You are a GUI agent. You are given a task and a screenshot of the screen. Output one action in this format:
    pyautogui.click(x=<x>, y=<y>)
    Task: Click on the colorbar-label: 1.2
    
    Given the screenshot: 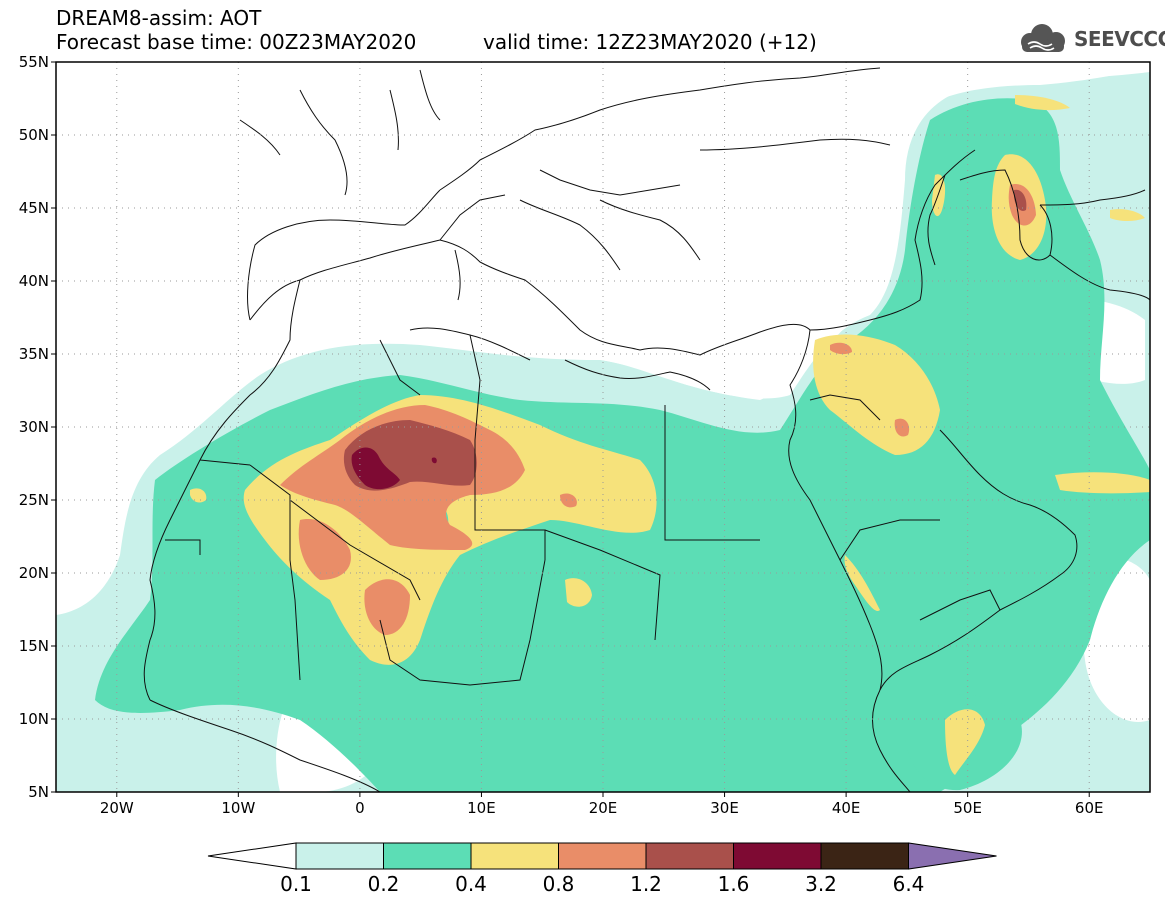 What is the action you would take?
    pyautogui.click(x=646, y=884)
    